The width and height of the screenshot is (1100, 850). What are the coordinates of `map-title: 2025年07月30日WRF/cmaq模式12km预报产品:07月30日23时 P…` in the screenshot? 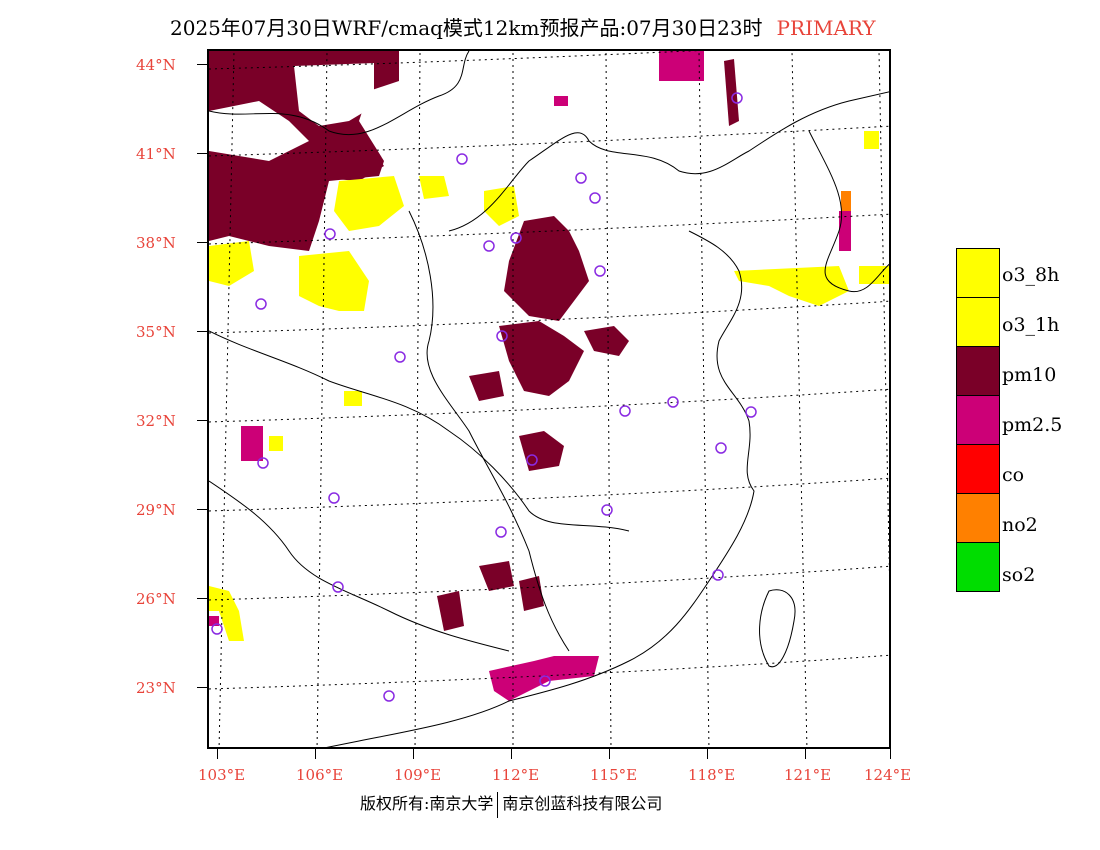 It's located at (523, 26).